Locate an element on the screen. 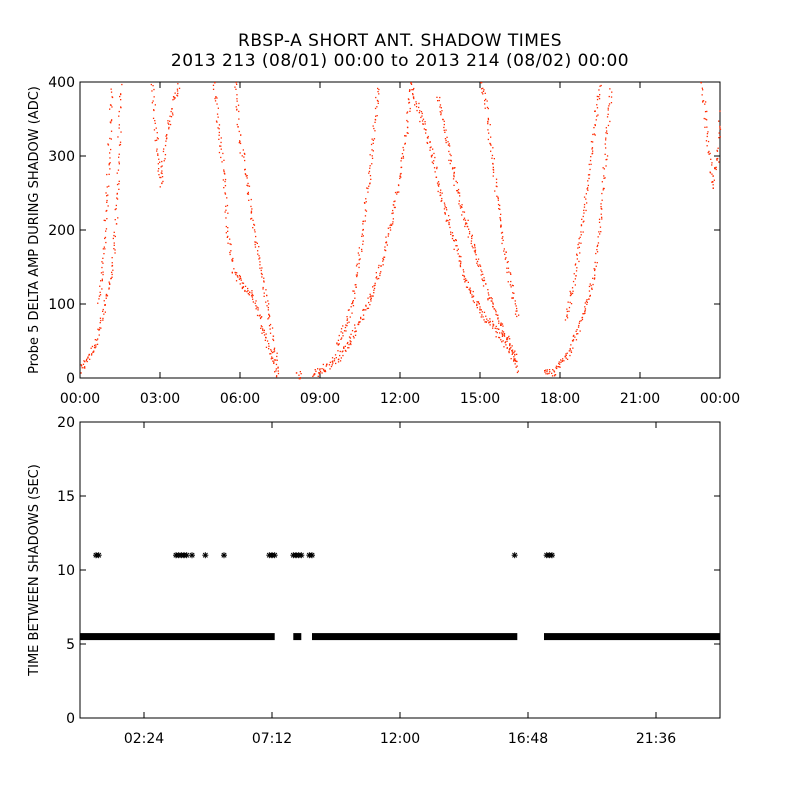 The image size is (800, 800). x-tick-label: 00:00 is located at coordinates (80, 399).